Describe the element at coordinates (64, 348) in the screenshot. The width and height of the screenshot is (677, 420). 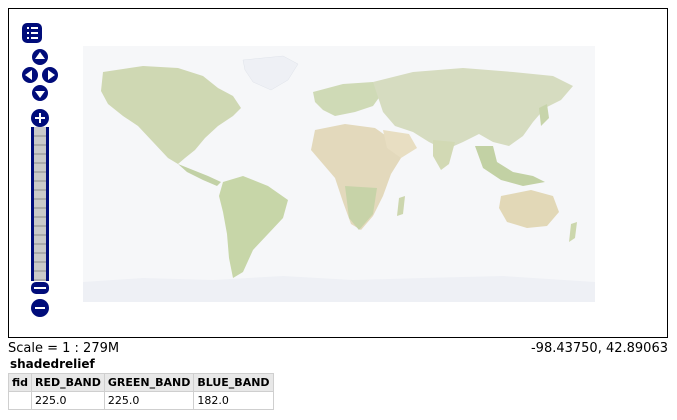
I see `scale-readout: Scale = 1 : 279M` at that location.